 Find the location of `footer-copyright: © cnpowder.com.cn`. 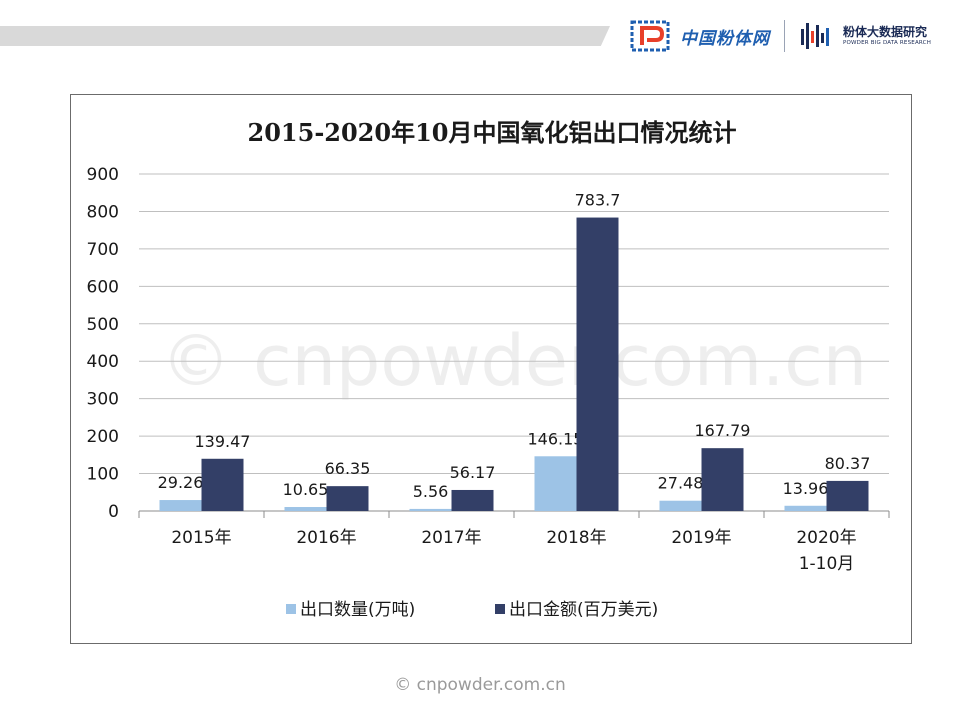

footer-copyright: © cnpowder.com.cn is located at coordinates (480, 685).